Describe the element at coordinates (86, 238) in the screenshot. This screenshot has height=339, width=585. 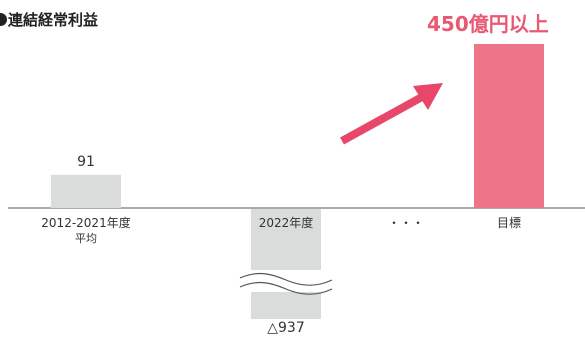
I see `category-sublabel-avg: 平均` at that location.